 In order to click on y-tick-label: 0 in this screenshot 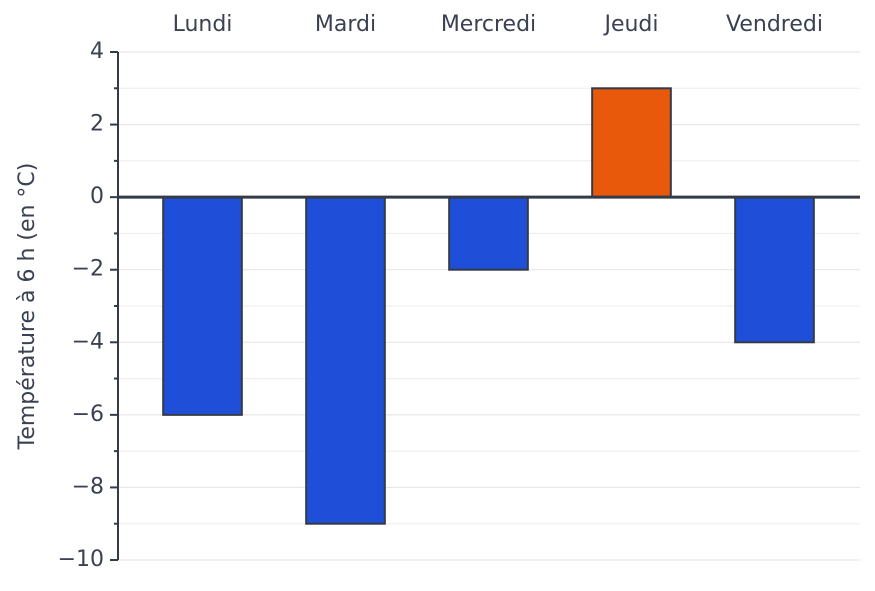, I will do `click(97, 196)`.